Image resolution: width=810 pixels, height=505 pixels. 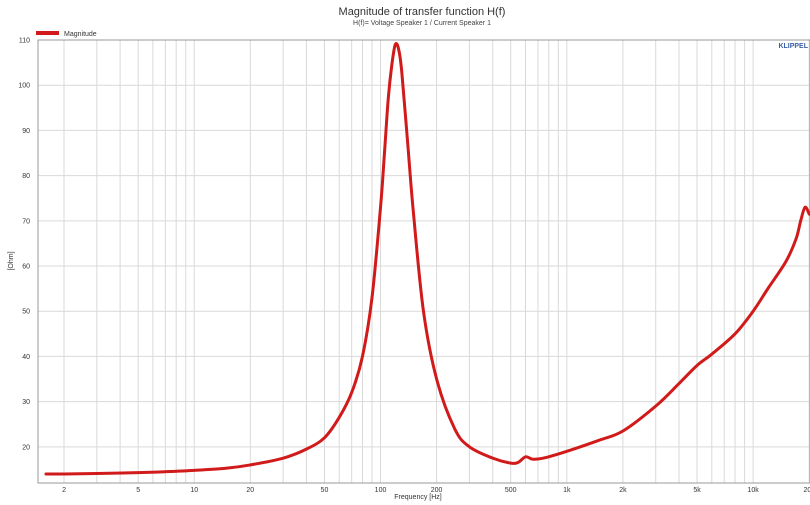 What do you see at coordinates (24, 41) in the screenshot?
I see `y-tick-label: 110` at bounding box center [24, 41].